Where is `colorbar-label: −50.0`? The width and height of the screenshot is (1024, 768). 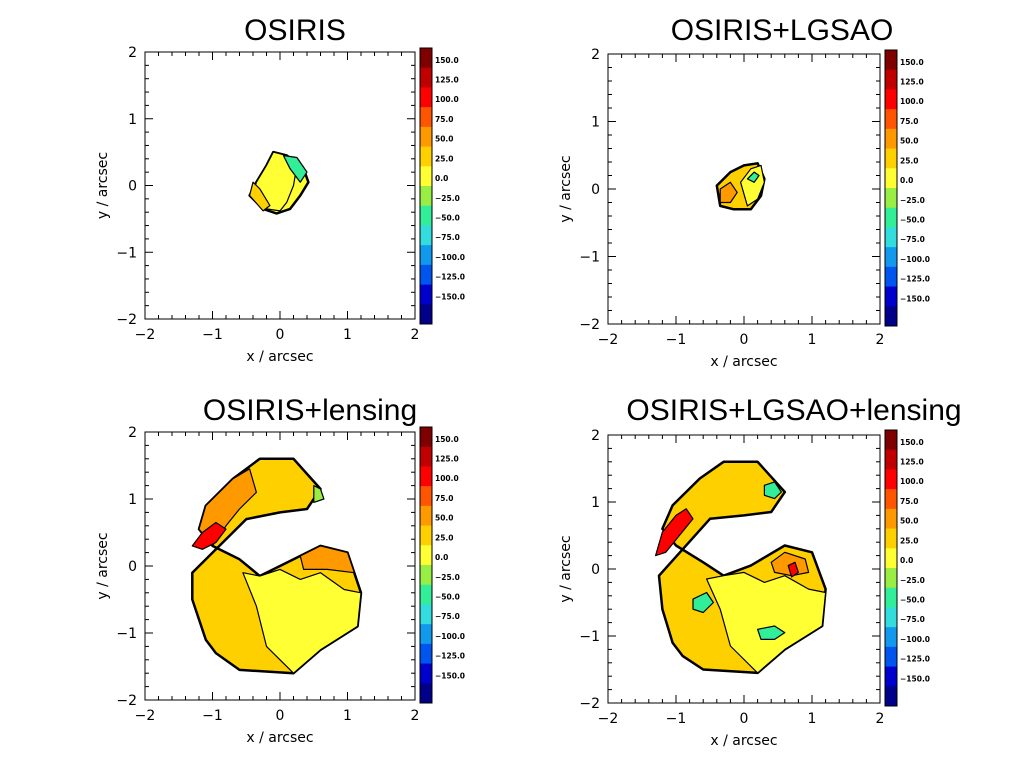 colorbar-label: −50.0 is located at coordinates (912, 600).